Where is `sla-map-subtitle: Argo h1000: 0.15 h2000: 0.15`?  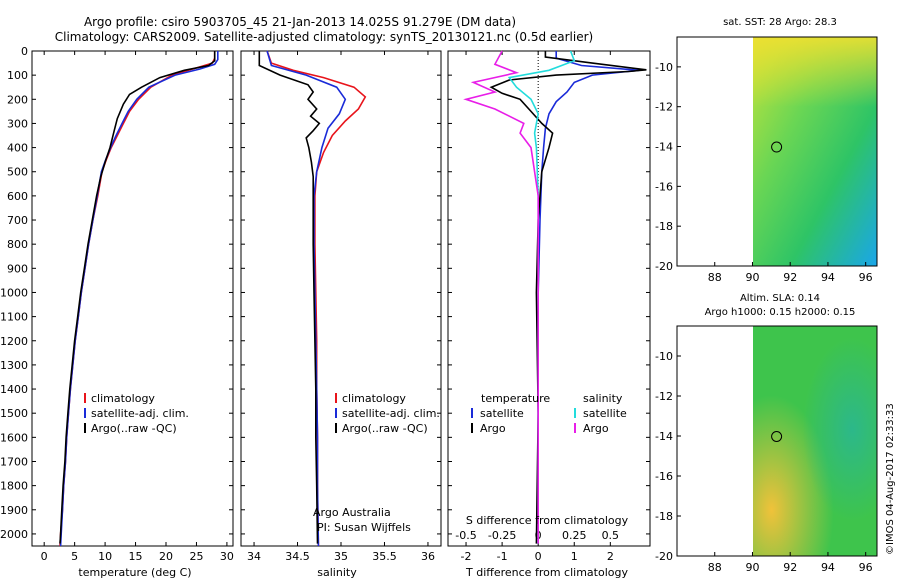 sla-map-subtitle: Argo h1000: 0.15 h2000: 0.15 is located at coordinates (780, 312).